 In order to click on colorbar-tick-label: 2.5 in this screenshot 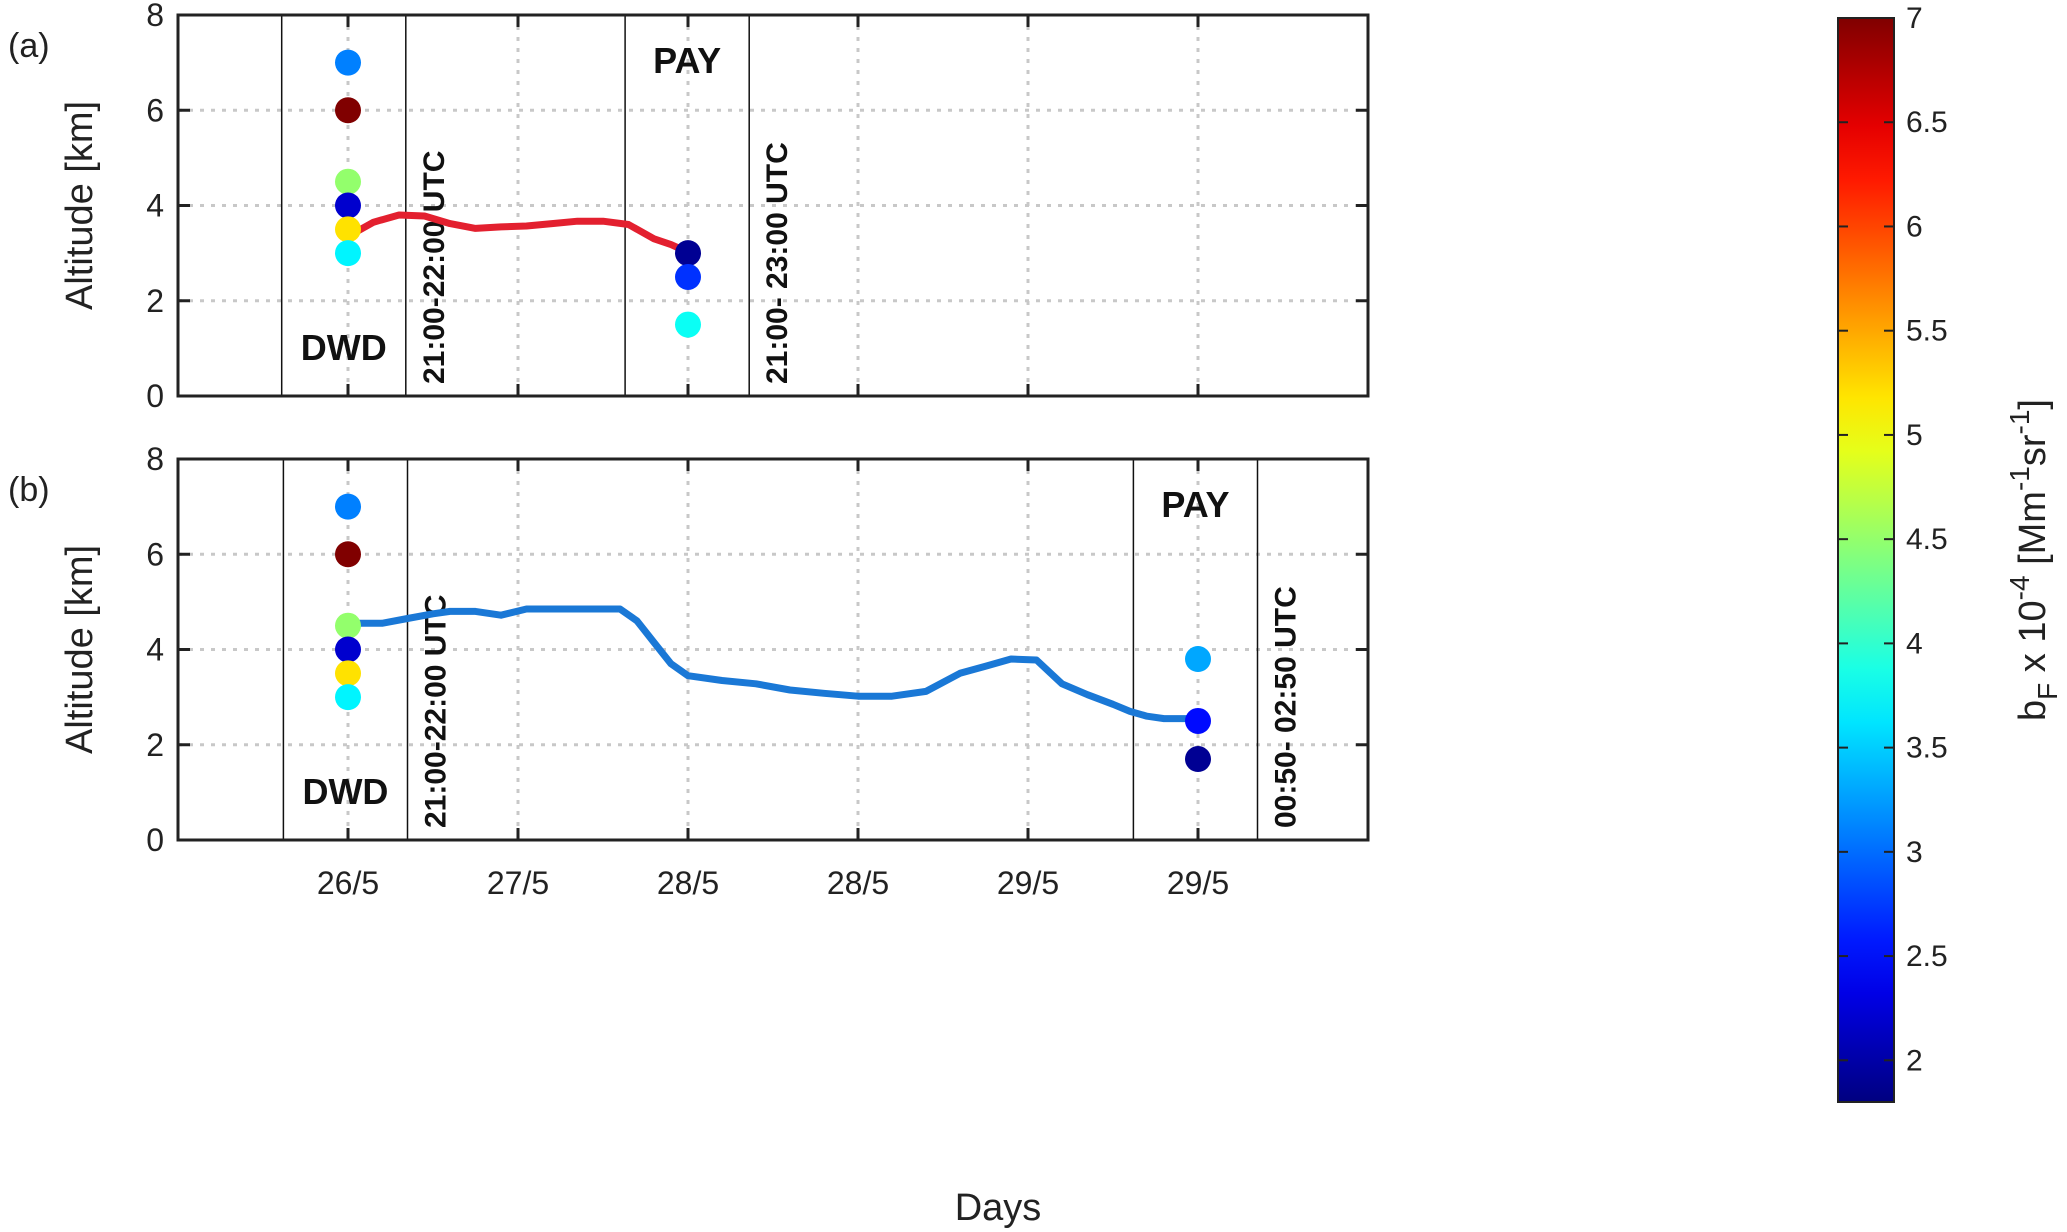, I will do `click(1927, 956)`.